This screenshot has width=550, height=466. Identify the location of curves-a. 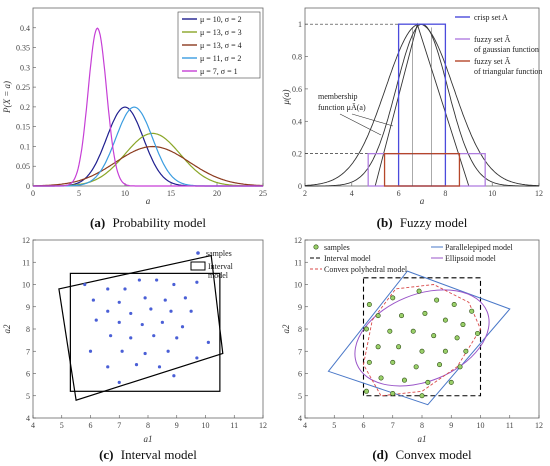
(148, 107).